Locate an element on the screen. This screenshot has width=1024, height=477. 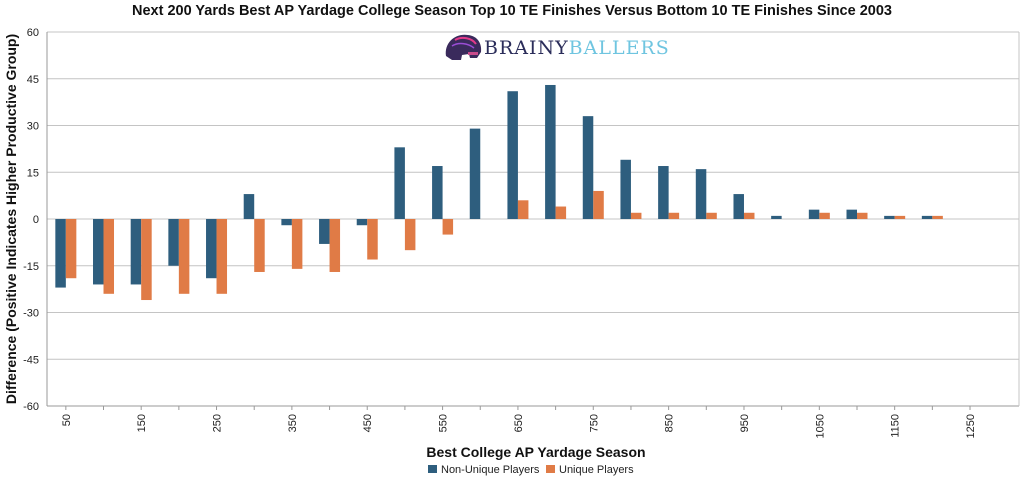
legend: Non-Unique Players Unique Players is located at coordinates (531, 470).